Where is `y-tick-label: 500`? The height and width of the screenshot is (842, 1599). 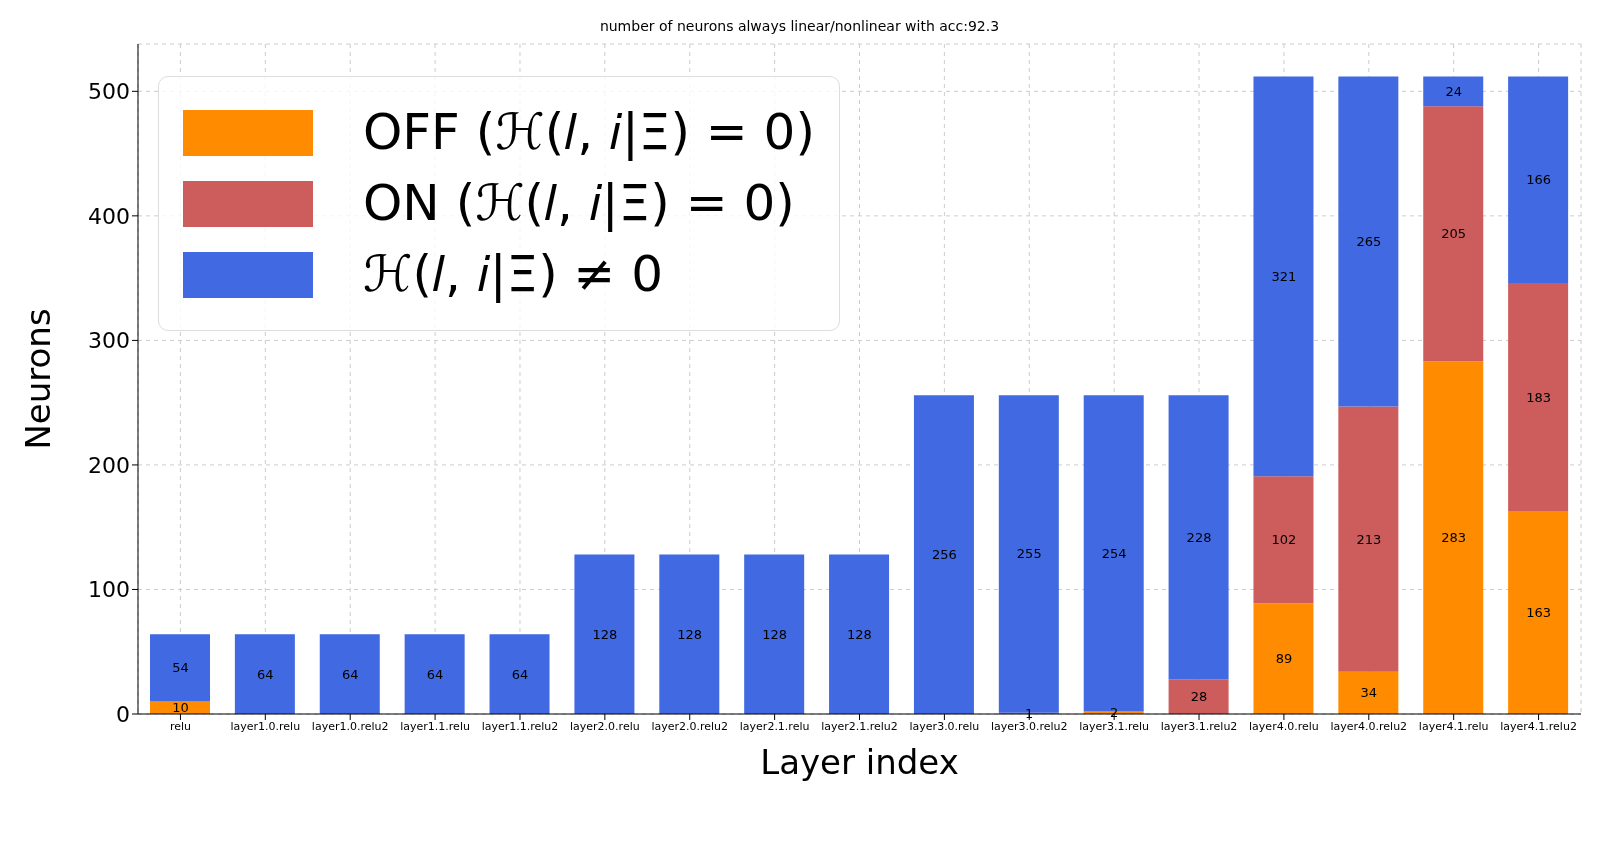
y-tick-label: 500 is located at coordinates (109, 92).